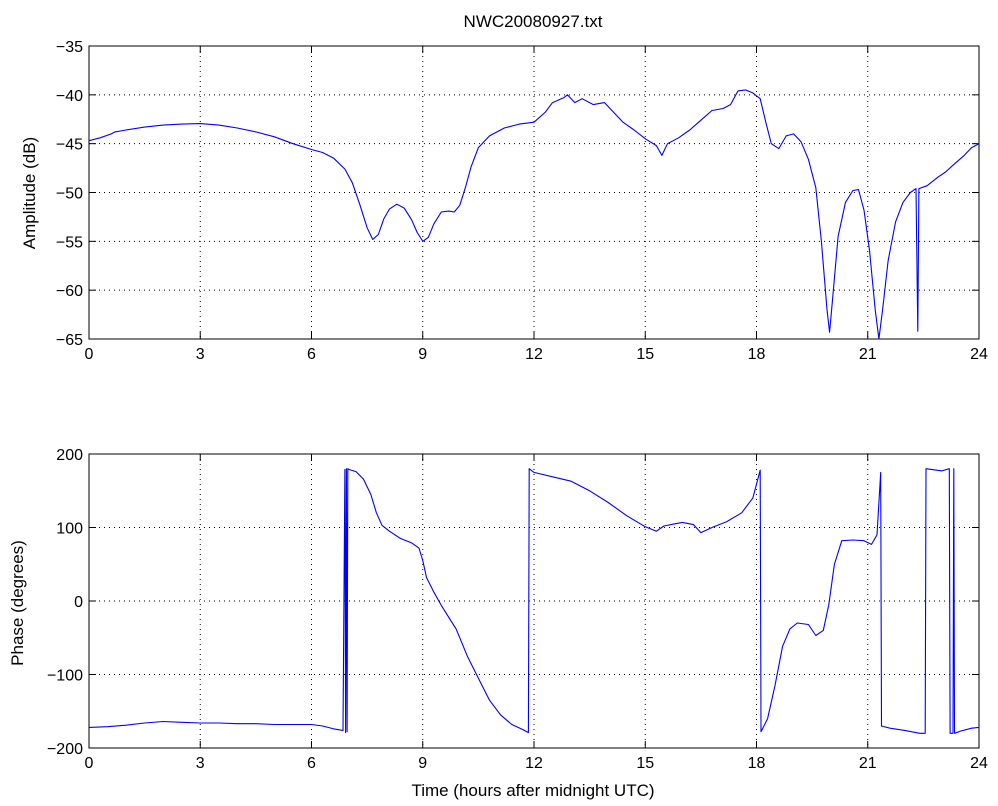 Image resolution: width=998 pixels, height=806 pixels. Describe the element at coordinates (533, 21) in the screenshot. I see `chart-title: NWC20080927.txt` at that location.